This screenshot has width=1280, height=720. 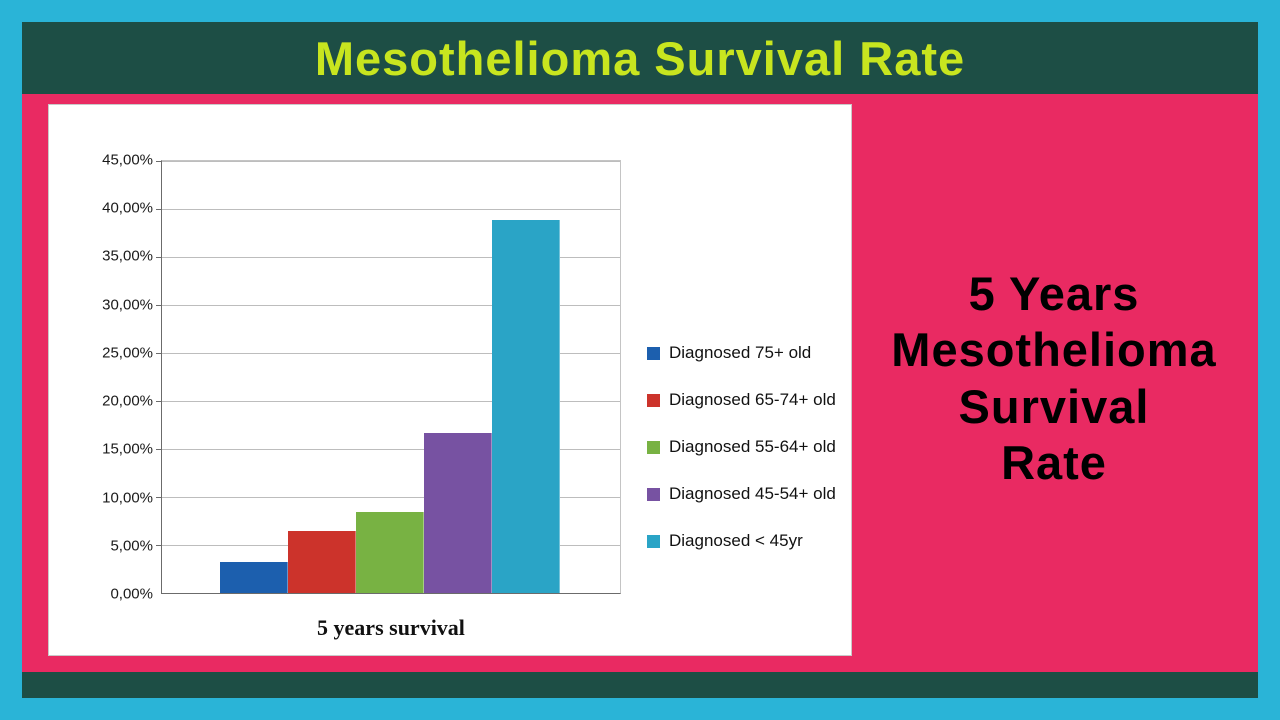 What do you see at coordinates (1054, 406) in the screenshot?
I see `side-title-line-3: Survival` at bounding box center [1054, 406].